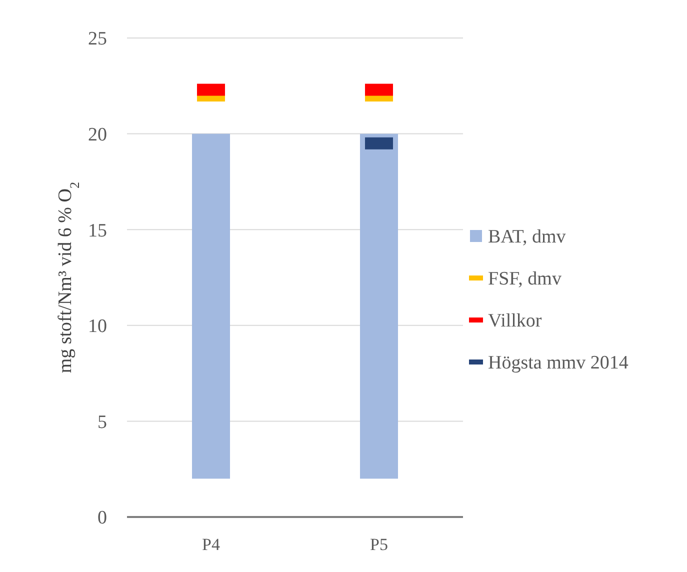 This screenshot has width=687, height=572. What do you see at coordinates (97, 39) in the screenshot?
I see `y-tick-label: 25` at bounding box center [97, 39].